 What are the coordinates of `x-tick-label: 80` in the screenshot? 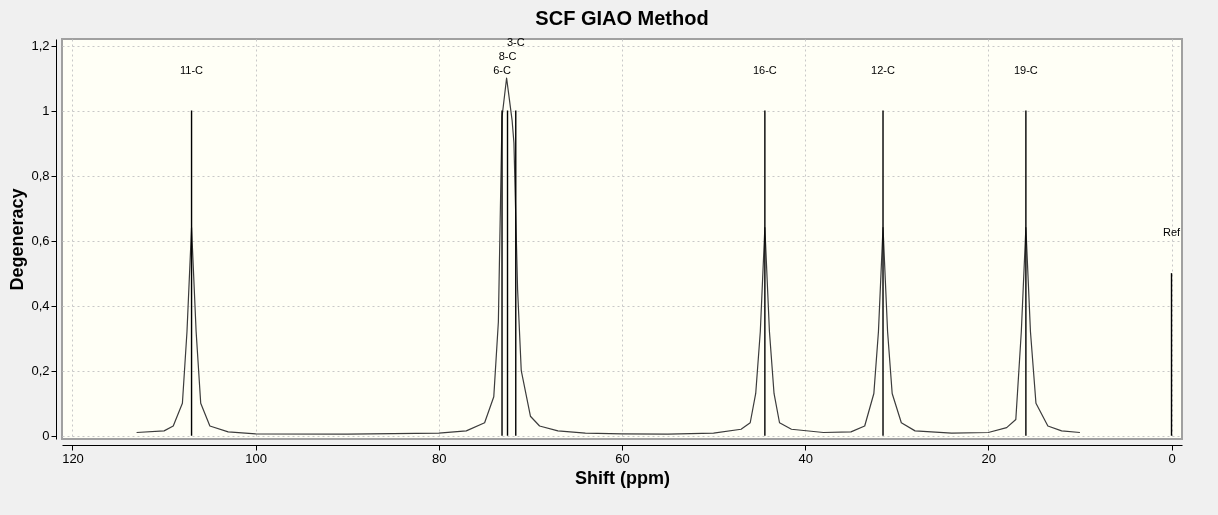 It's located at (439, 458).